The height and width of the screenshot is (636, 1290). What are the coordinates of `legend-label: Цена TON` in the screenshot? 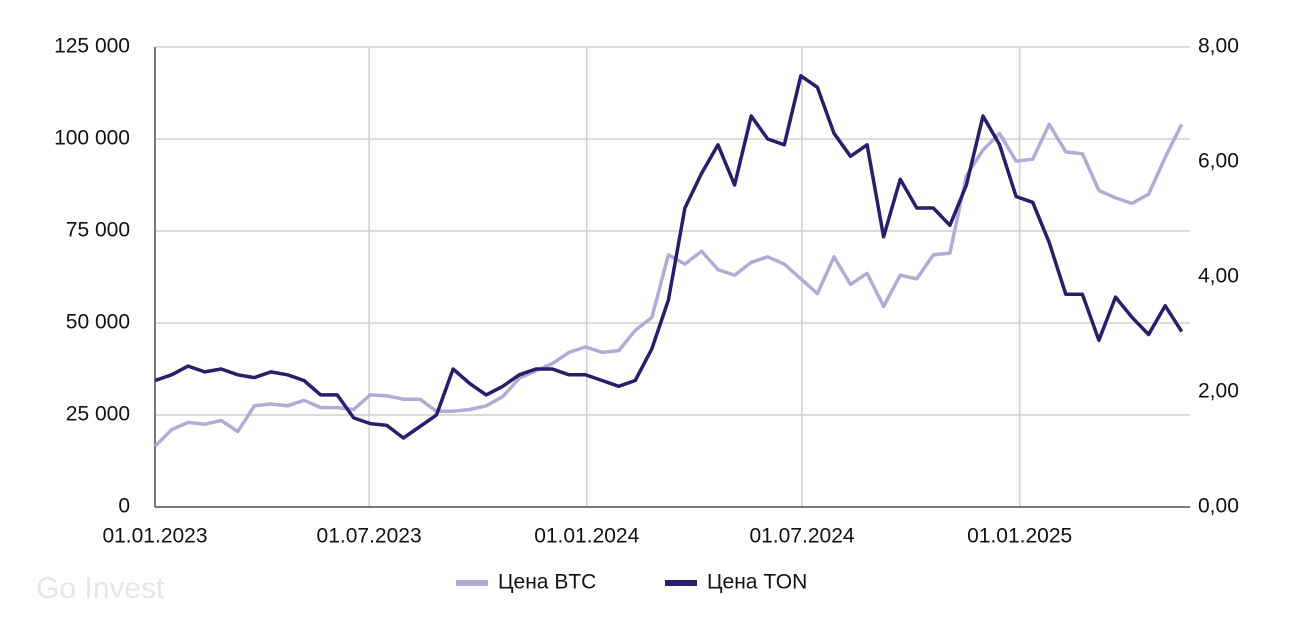 It's located at (757, 582).